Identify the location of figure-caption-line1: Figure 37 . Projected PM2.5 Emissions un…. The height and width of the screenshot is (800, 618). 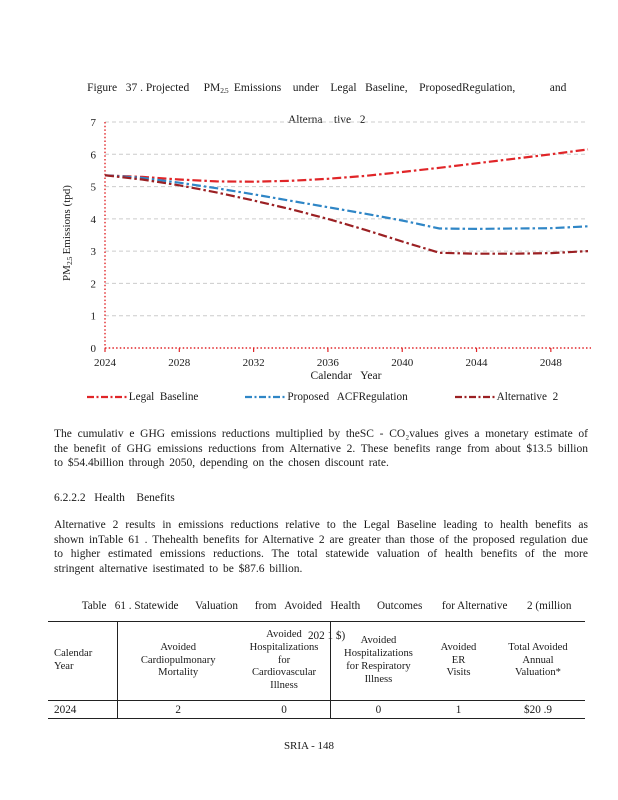
(327, 88).